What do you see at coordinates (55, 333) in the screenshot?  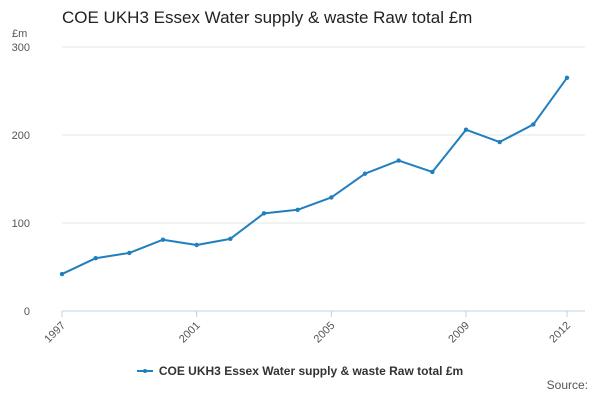 I see `x-tick-label: 1997` at bounding box center [55, 333].